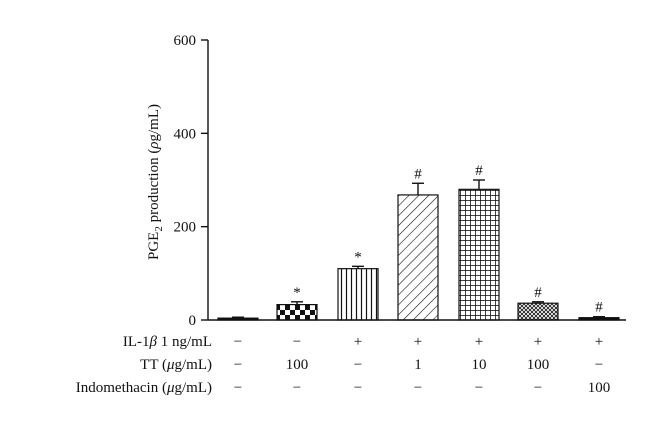  Describe the element at coordinates (297, 293) in the screenshot. I see `significance-mark-2: *` at that location.